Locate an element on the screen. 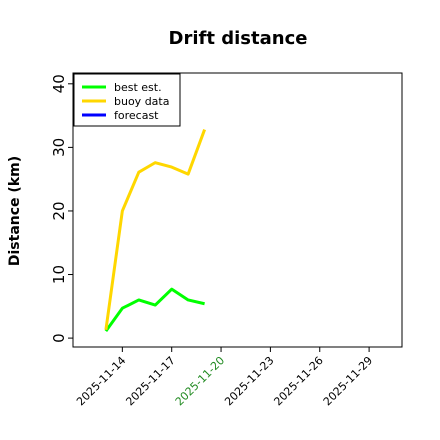 This screenshot has width=440, height=440. legend-label: buoy data is located at coordinates (141, 101).